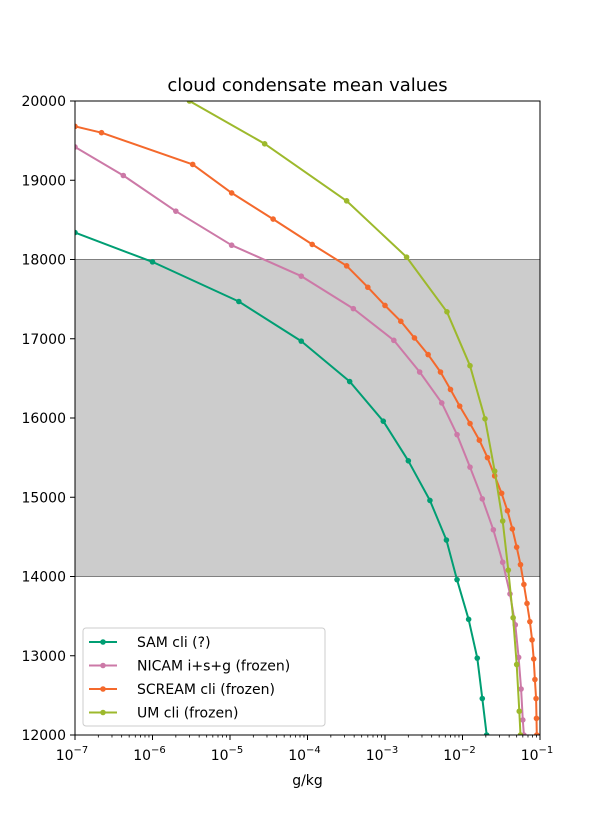 This screenshot has height=840, width=600. What do you see at coordinates (206, 690) in the screenshot?
I see `legend-label: SCREAM cli (frozen)` at bounding box center [206, 690].